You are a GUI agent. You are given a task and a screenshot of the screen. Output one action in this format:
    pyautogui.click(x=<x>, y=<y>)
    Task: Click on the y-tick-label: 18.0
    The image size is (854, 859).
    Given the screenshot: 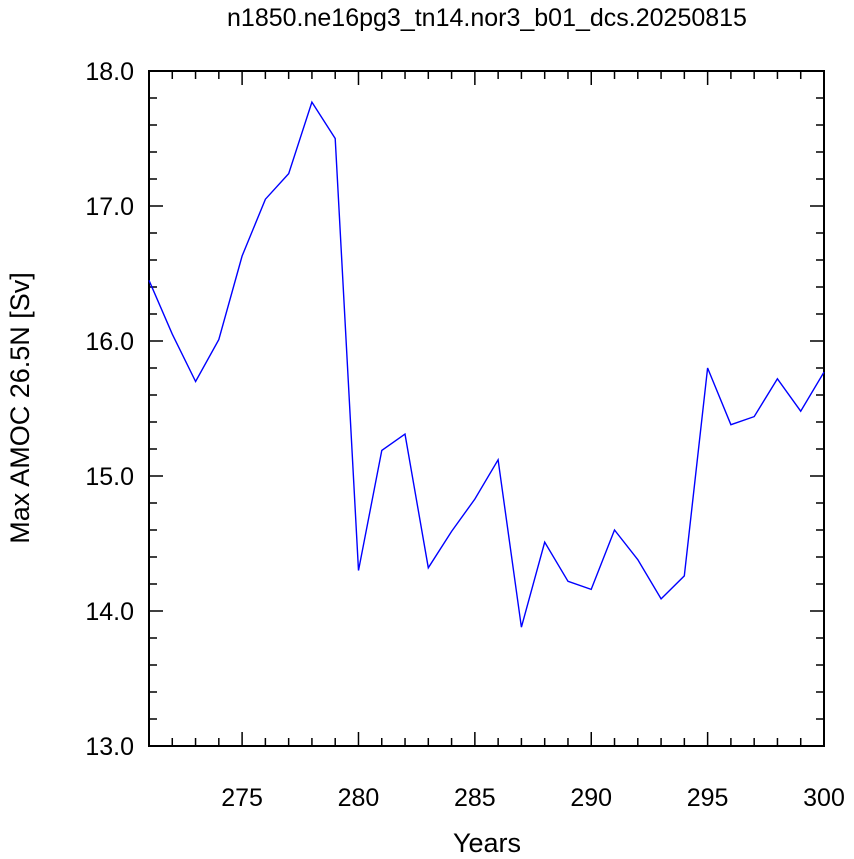 What is the action you would take?
    pyautogui.click(x=109, y=72)
    